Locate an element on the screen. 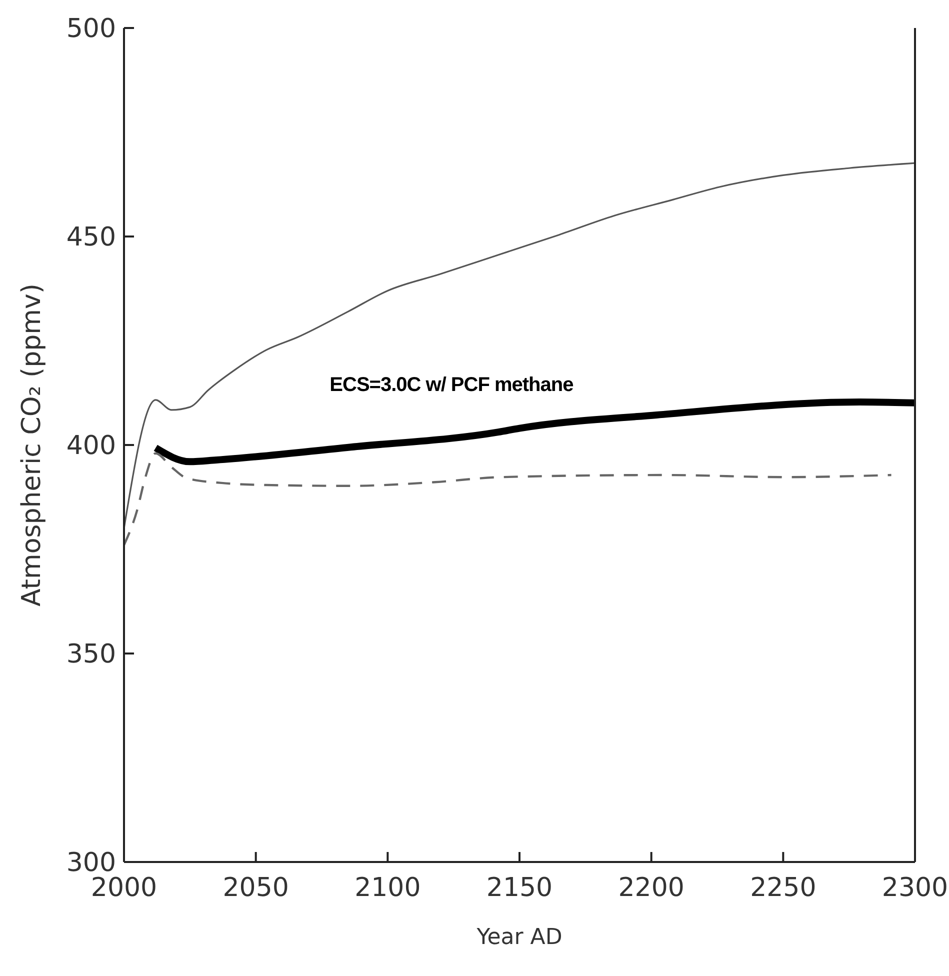  x-axis-title: Year AD is located at coordinates (519, 937).